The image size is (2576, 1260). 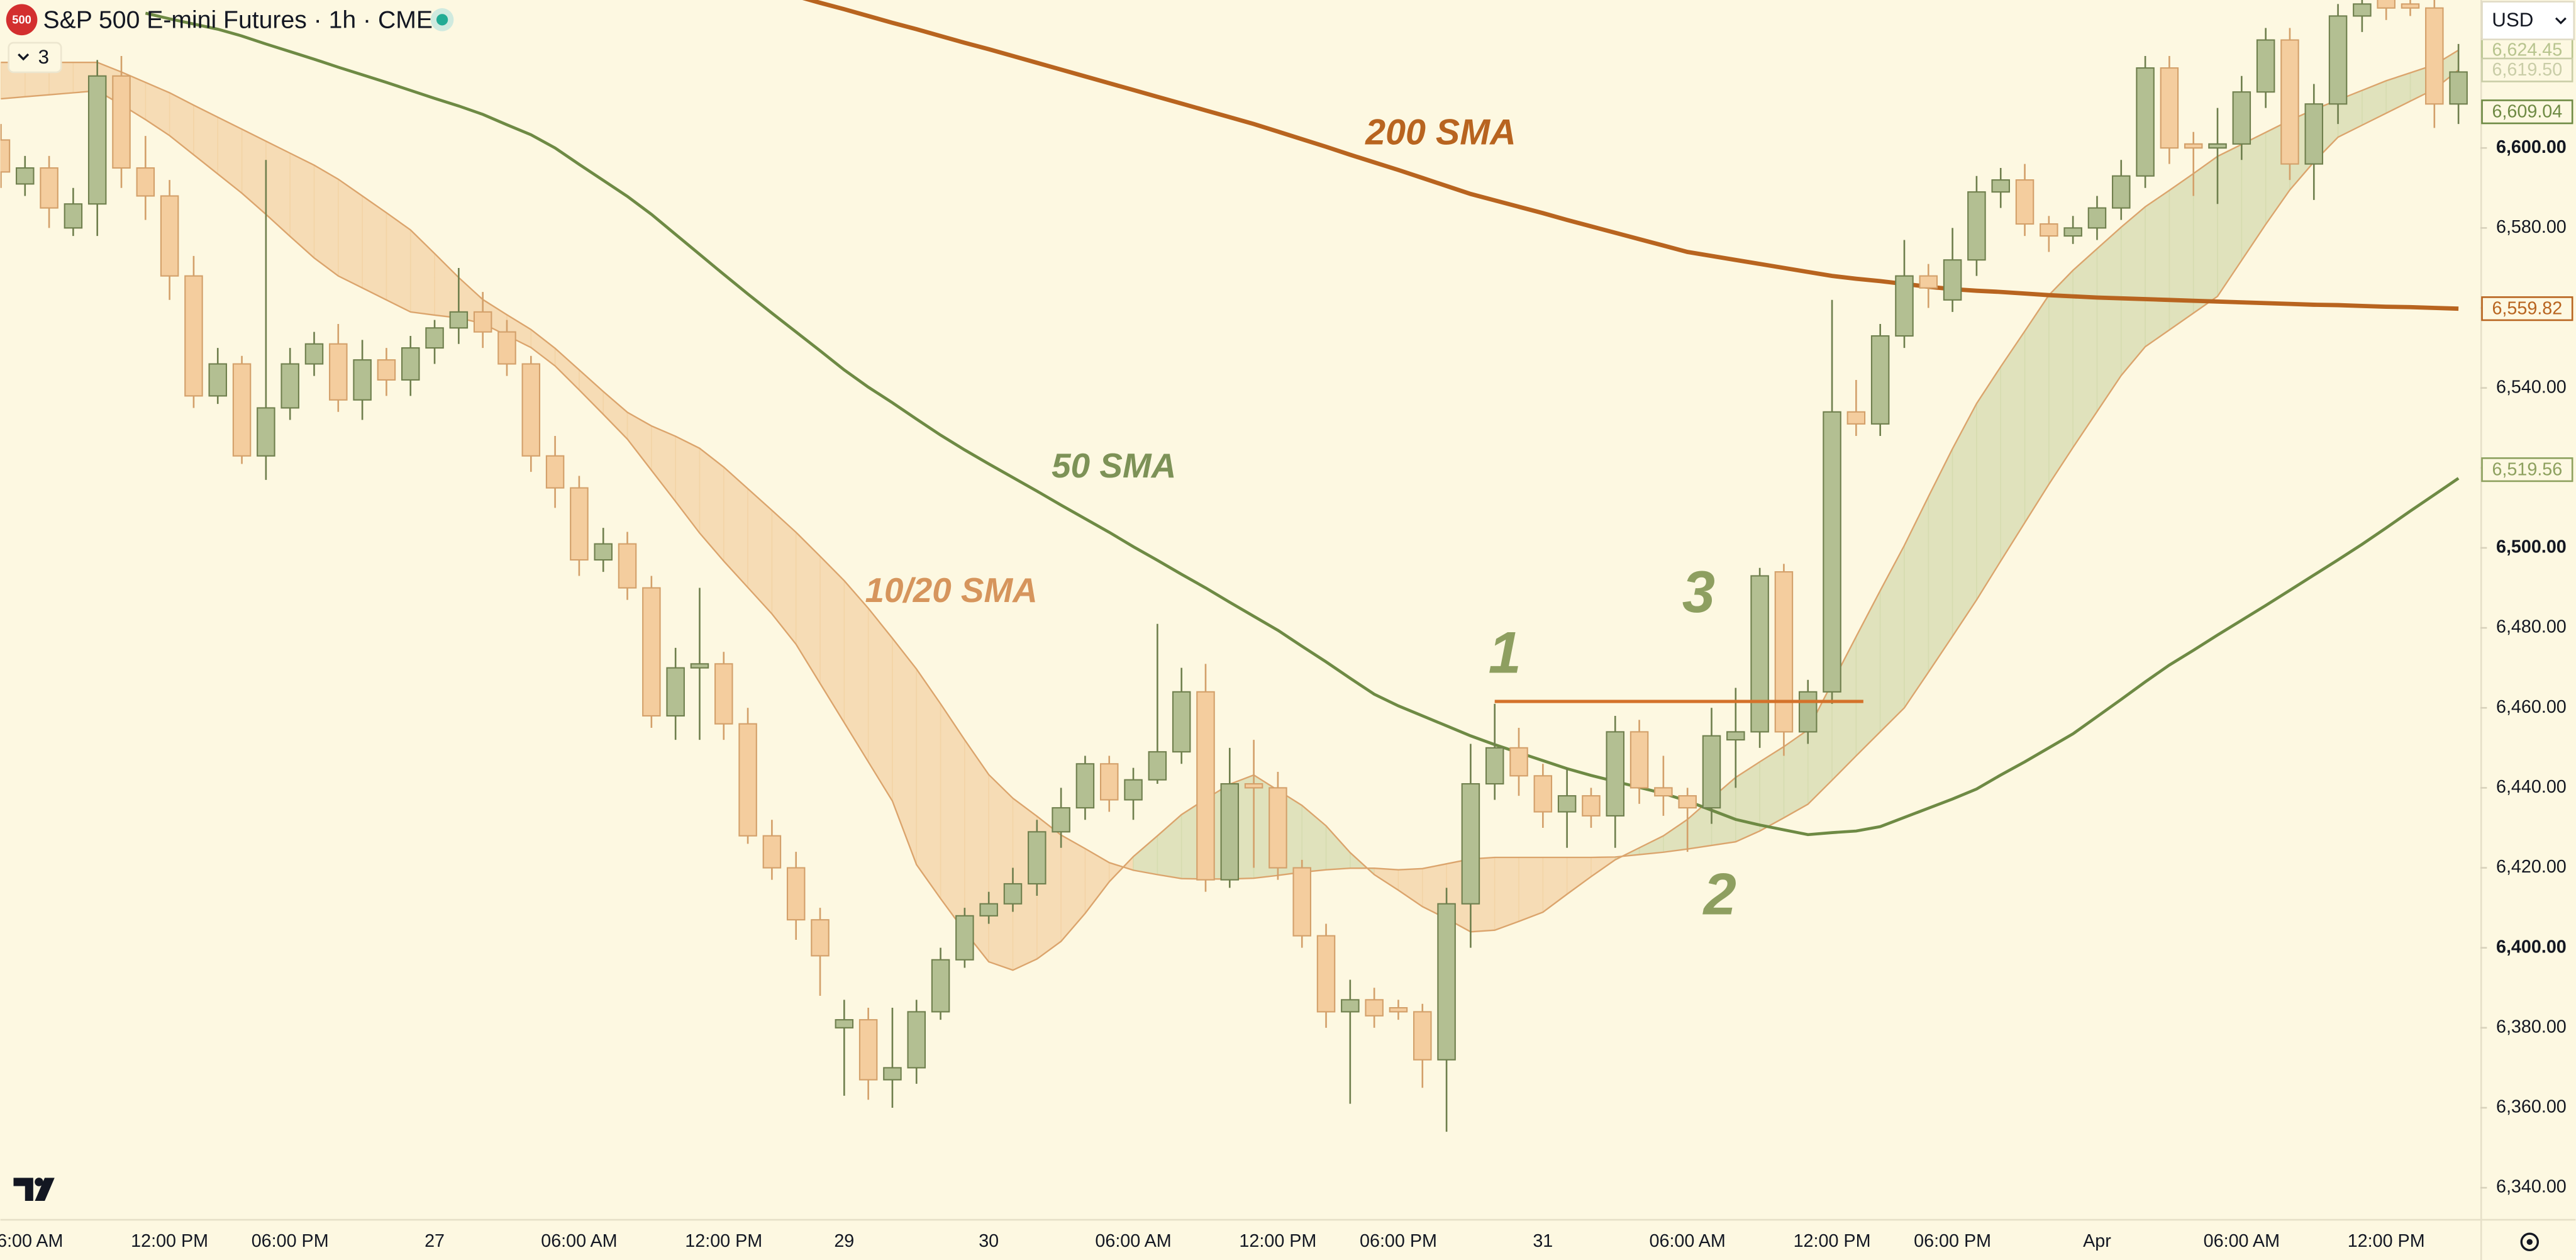 I want to click on currency-label: USD, so click(x=2512, y=20).